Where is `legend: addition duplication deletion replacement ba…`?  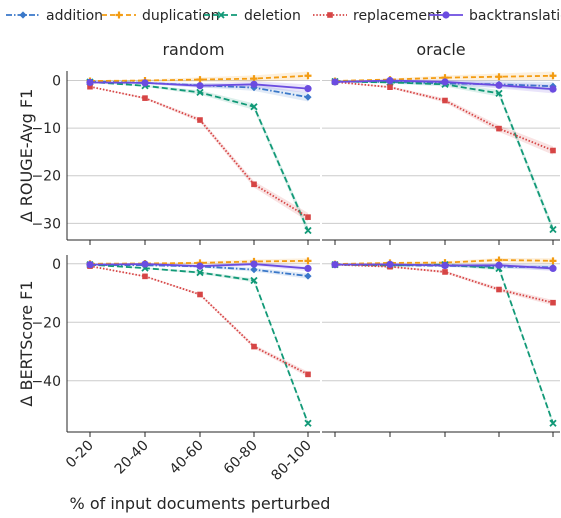 legend: addition duplication deletion replacement ba… is located at coordinates (283, 16).